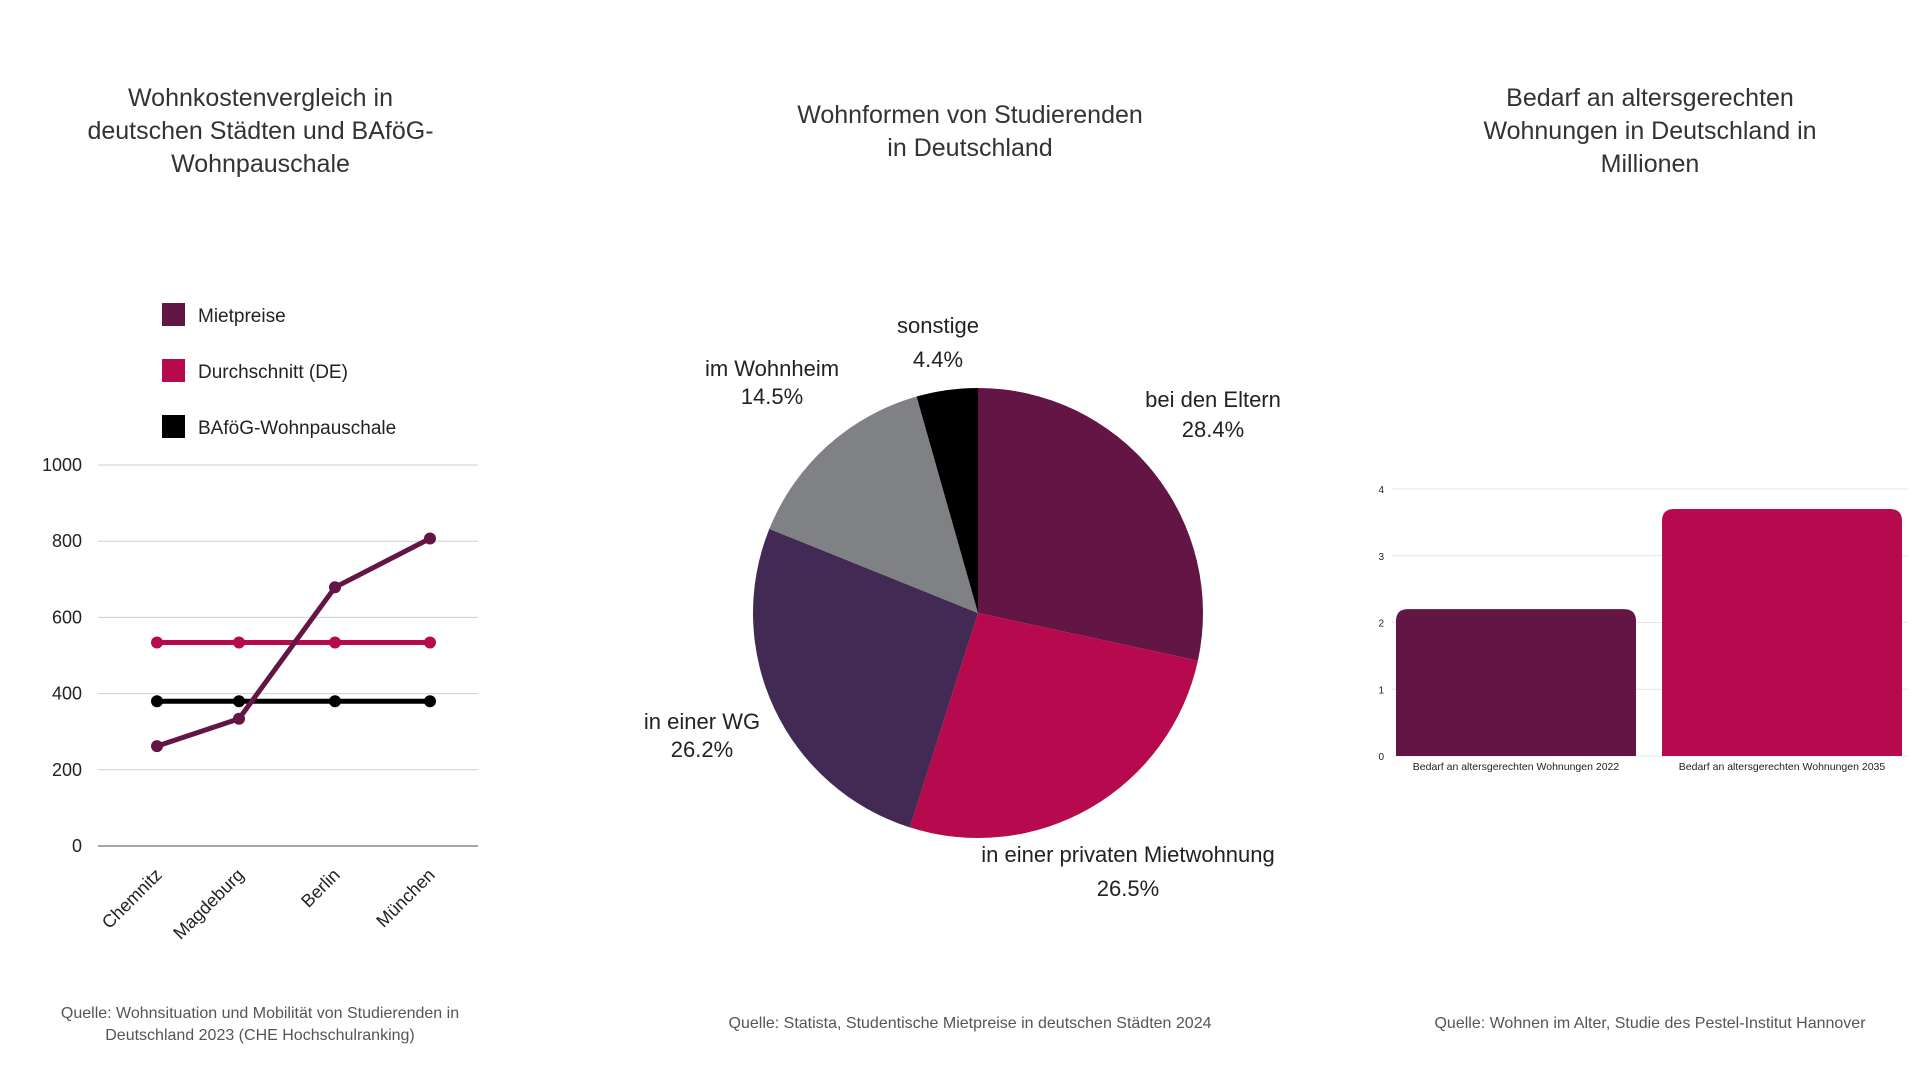 The width and height of the screenshot is (1920, 1080). Describe the element at coordinates (1213, 399) in the screenshot. I see `slice-label: bei den Eltern` at that location.